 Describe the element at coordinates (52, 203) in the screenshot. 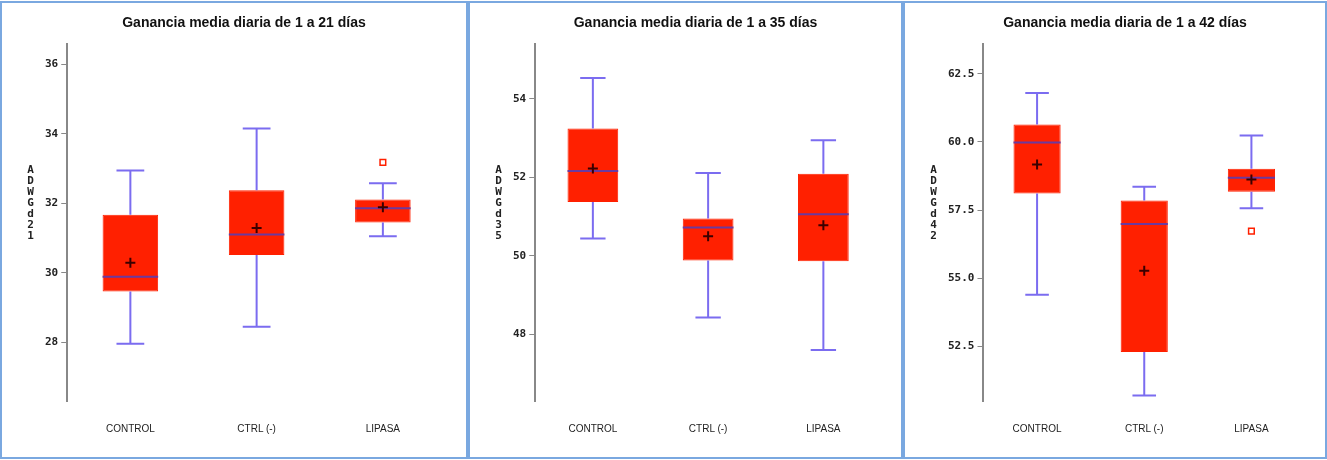

I see `y-tick-label: 32` at that location.